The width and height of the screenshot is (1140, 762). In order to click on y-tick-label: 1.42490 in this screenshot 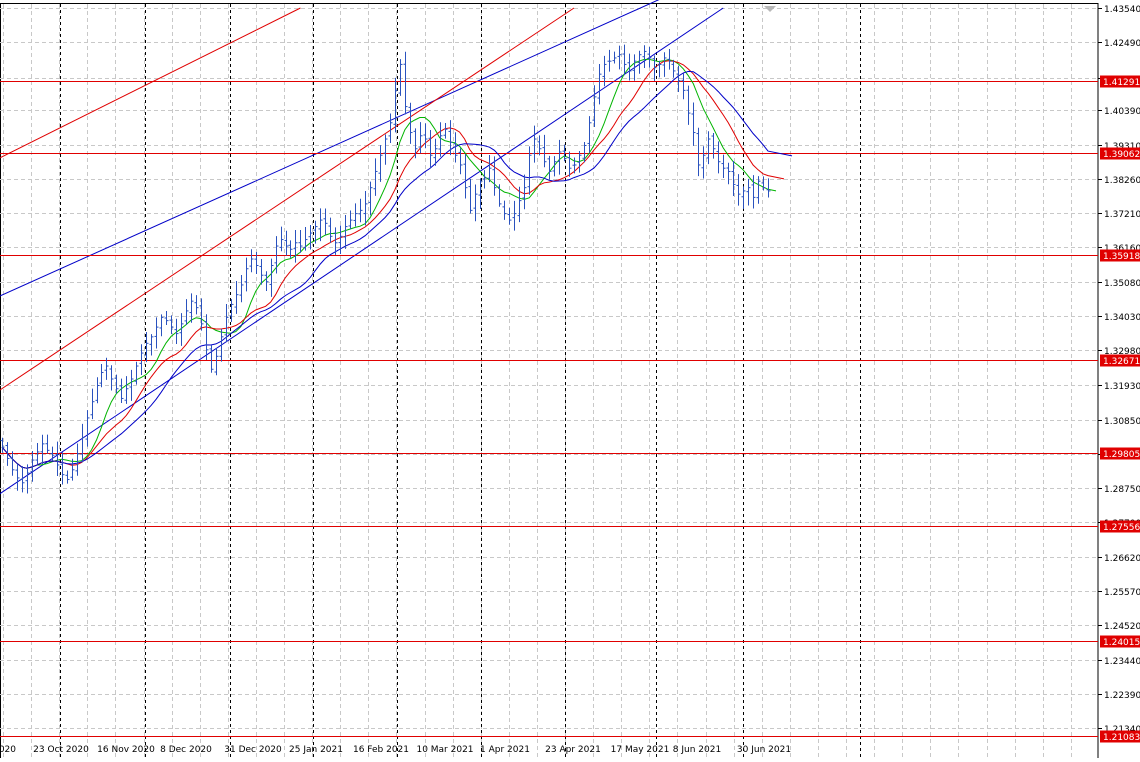, I will do `click(1122, 44)`.